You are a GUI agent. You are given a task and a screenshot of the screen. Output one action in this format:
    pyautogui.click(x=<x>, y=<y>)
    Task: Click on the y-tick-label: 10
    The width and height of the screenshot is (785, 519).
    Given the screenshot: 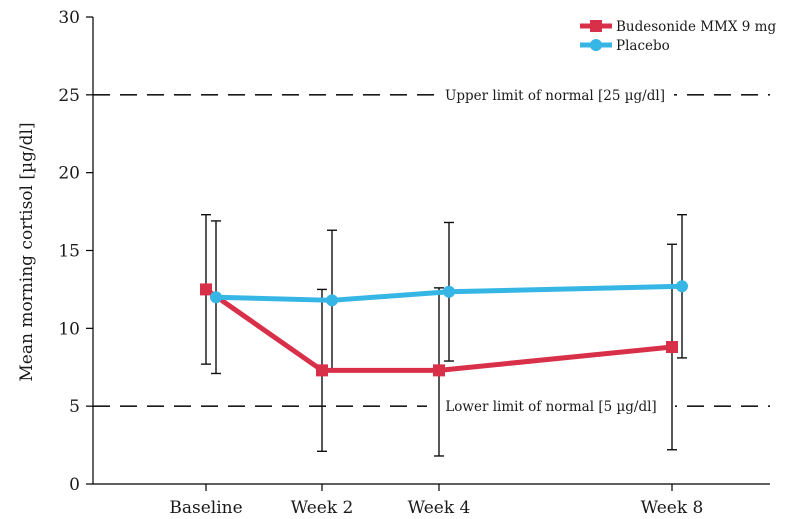 What is the action you would take?
    pyautogui.click(x=69, y=329)
    